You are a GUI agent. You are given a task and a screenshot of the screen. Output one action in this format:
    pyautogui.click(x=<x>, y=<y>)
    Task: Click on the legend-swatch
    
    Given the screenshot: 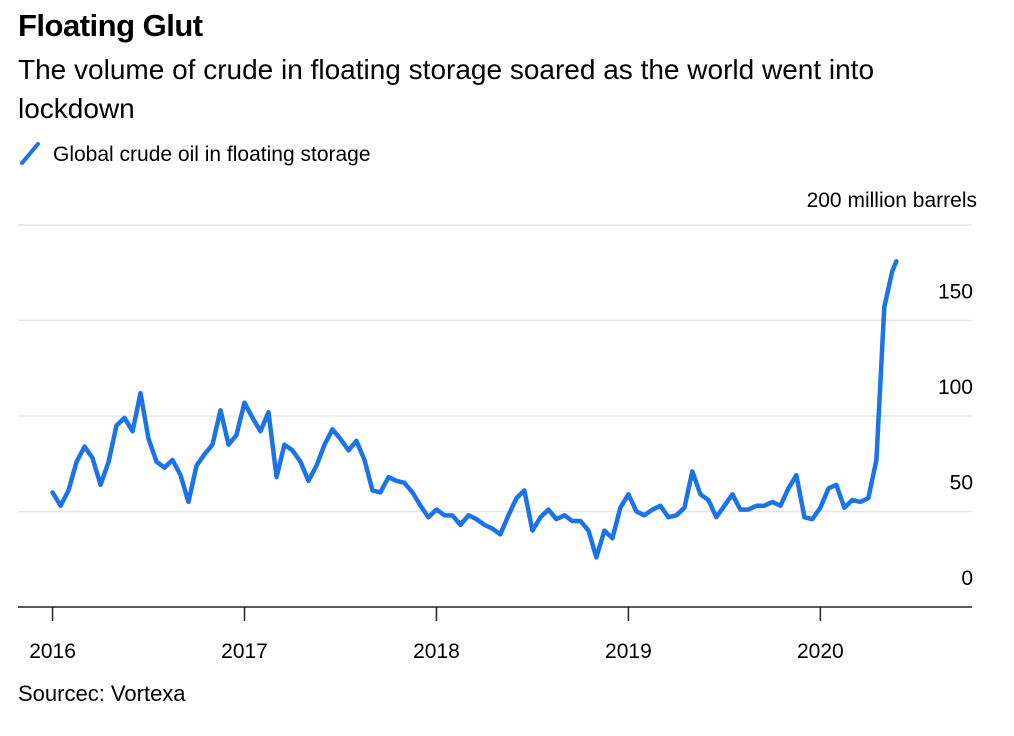 What is the action you would take?
    pyautogui.click(x=30, y=153)
    